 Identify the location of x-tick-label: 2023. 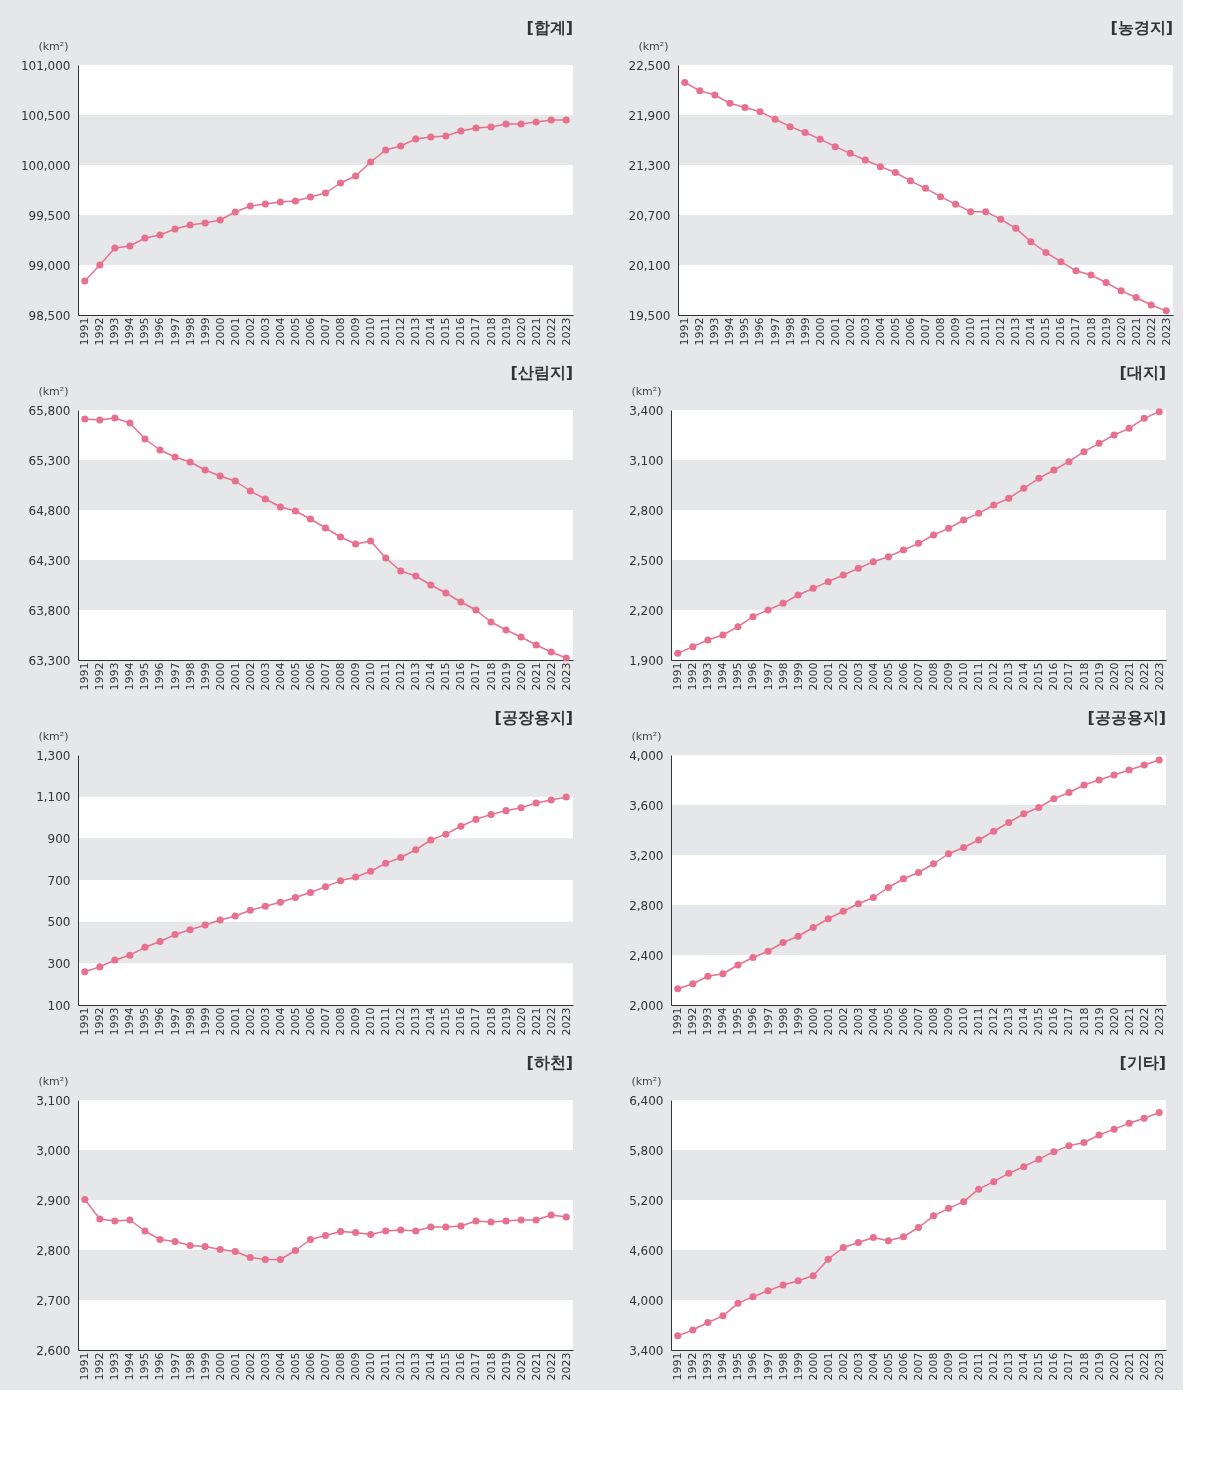
(1159, 676).